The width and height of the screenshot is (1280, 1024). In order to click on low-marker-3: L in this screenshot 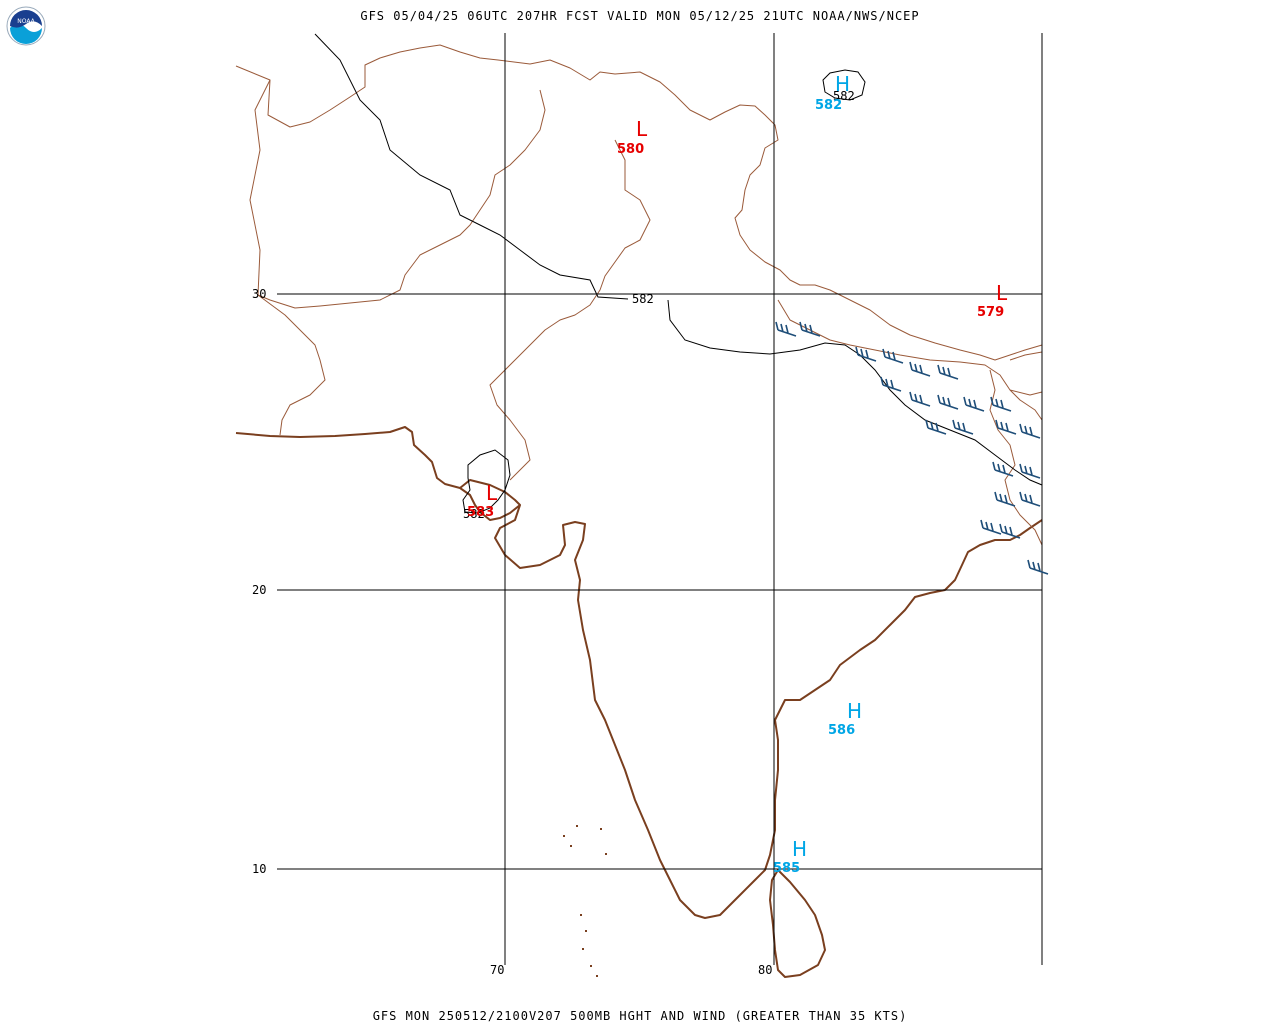, I will do `click(492, 493)`.